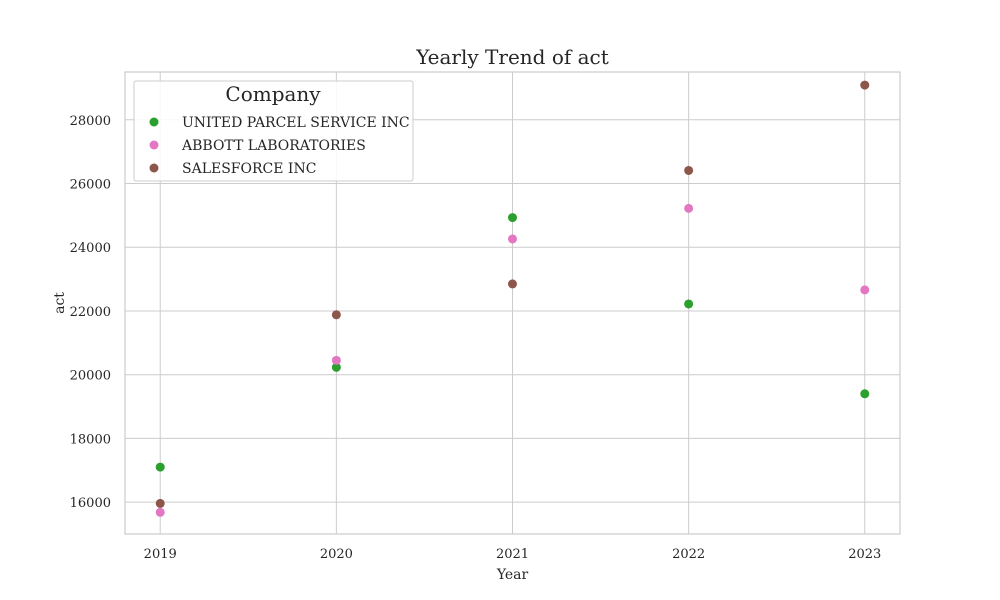  I want to click on y-tick-label: 18000, so click(90, 439).